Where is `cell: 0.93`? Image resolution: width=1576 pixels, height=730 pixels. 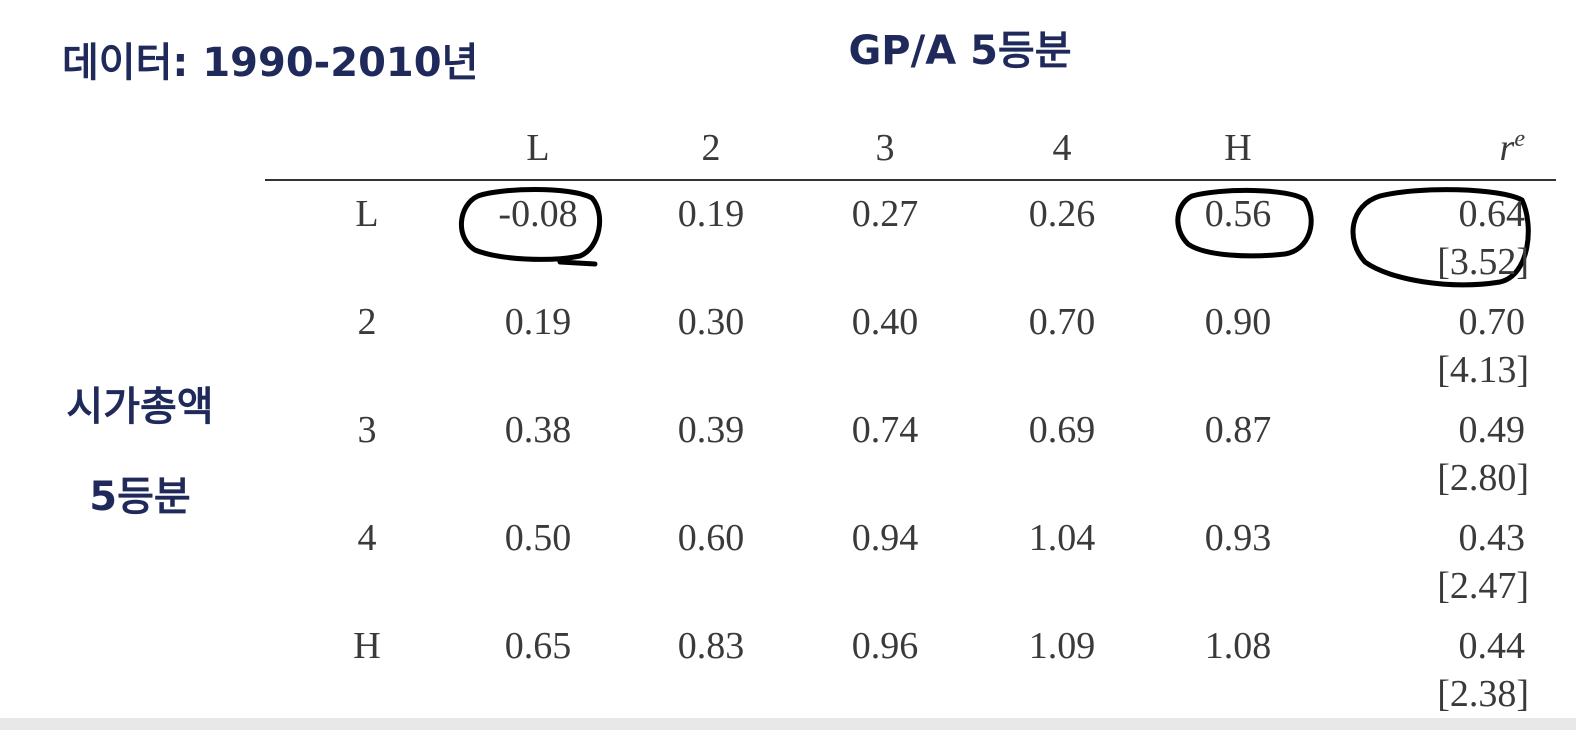 cell: 0.93 is located at coordinates (1238, 538).